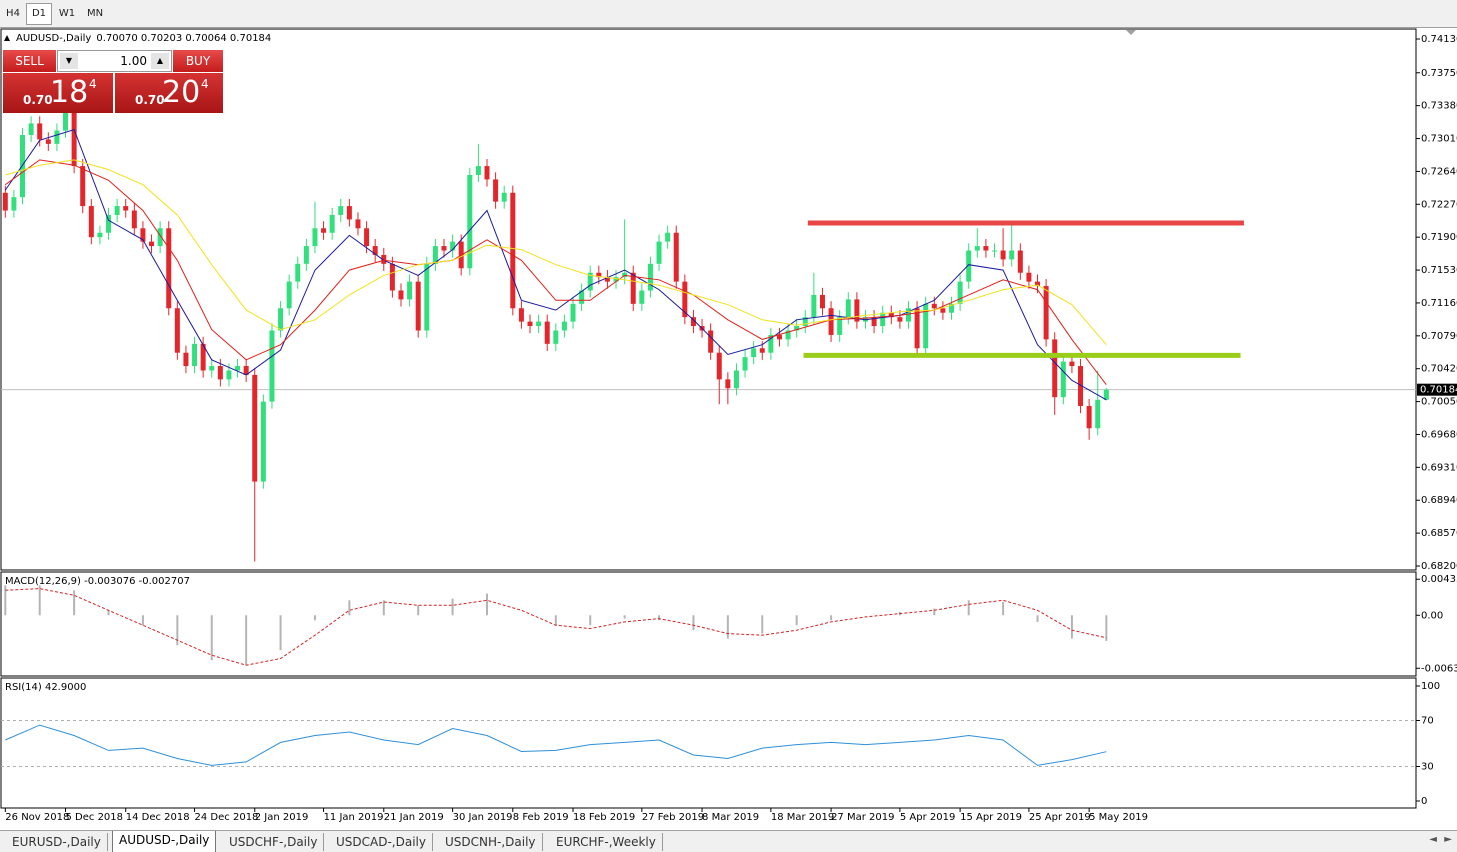  I want to click on x-tick-label: 8 Feb 2019, so click(541, 817).